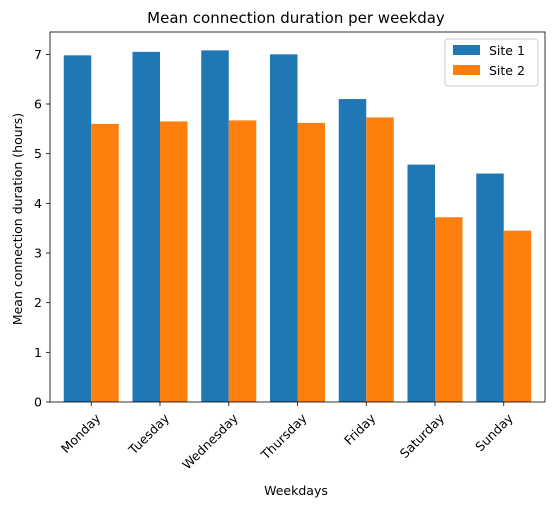 The width and height of the screenshot is (554, 508). Describe the element at coordinates (491, 62) in the screenshot. I see `legend: Site 1 Site 2` at that location.